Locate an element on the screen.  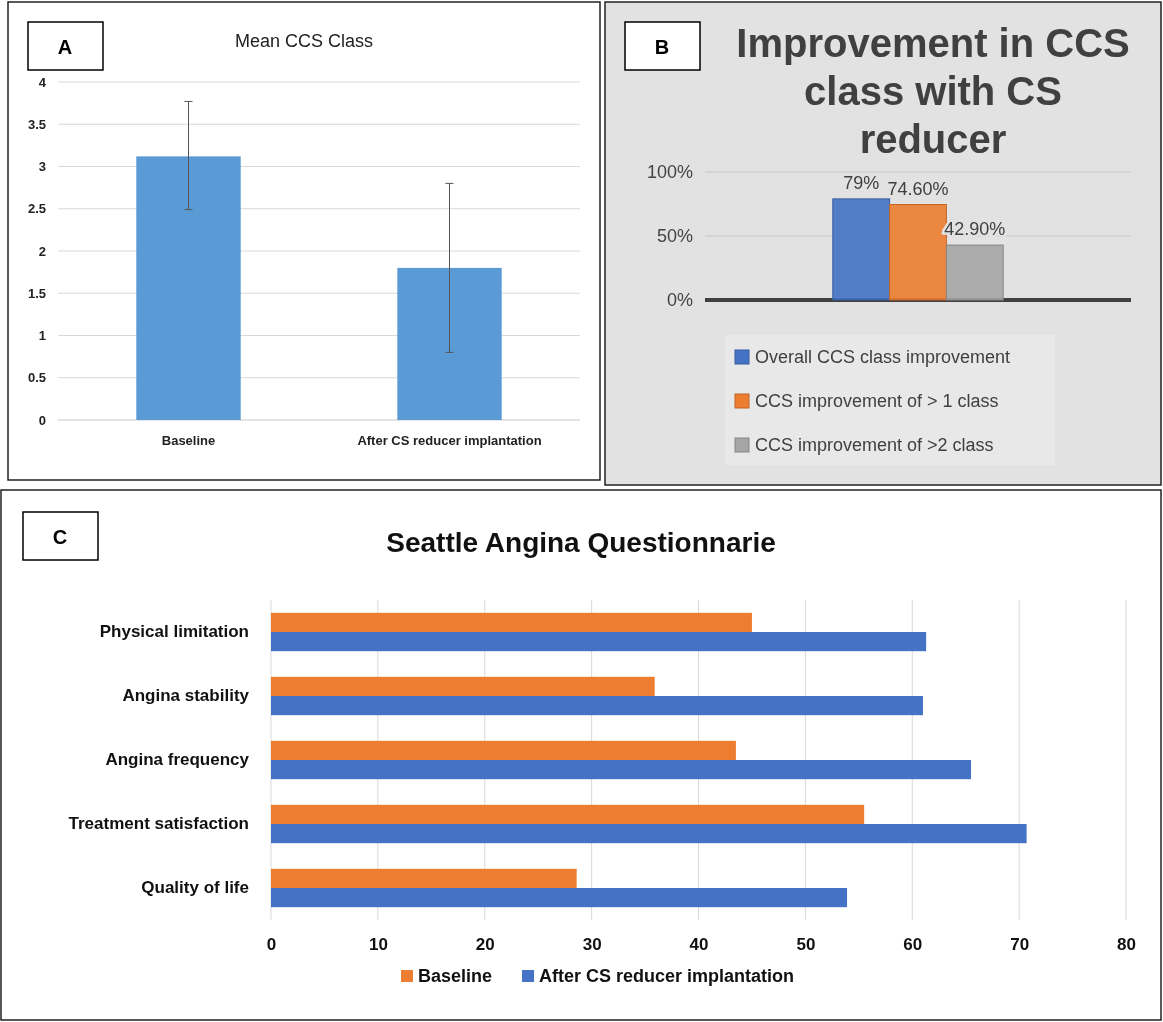
y-tick-label: 2.5 is located at coordinates (36, 209).